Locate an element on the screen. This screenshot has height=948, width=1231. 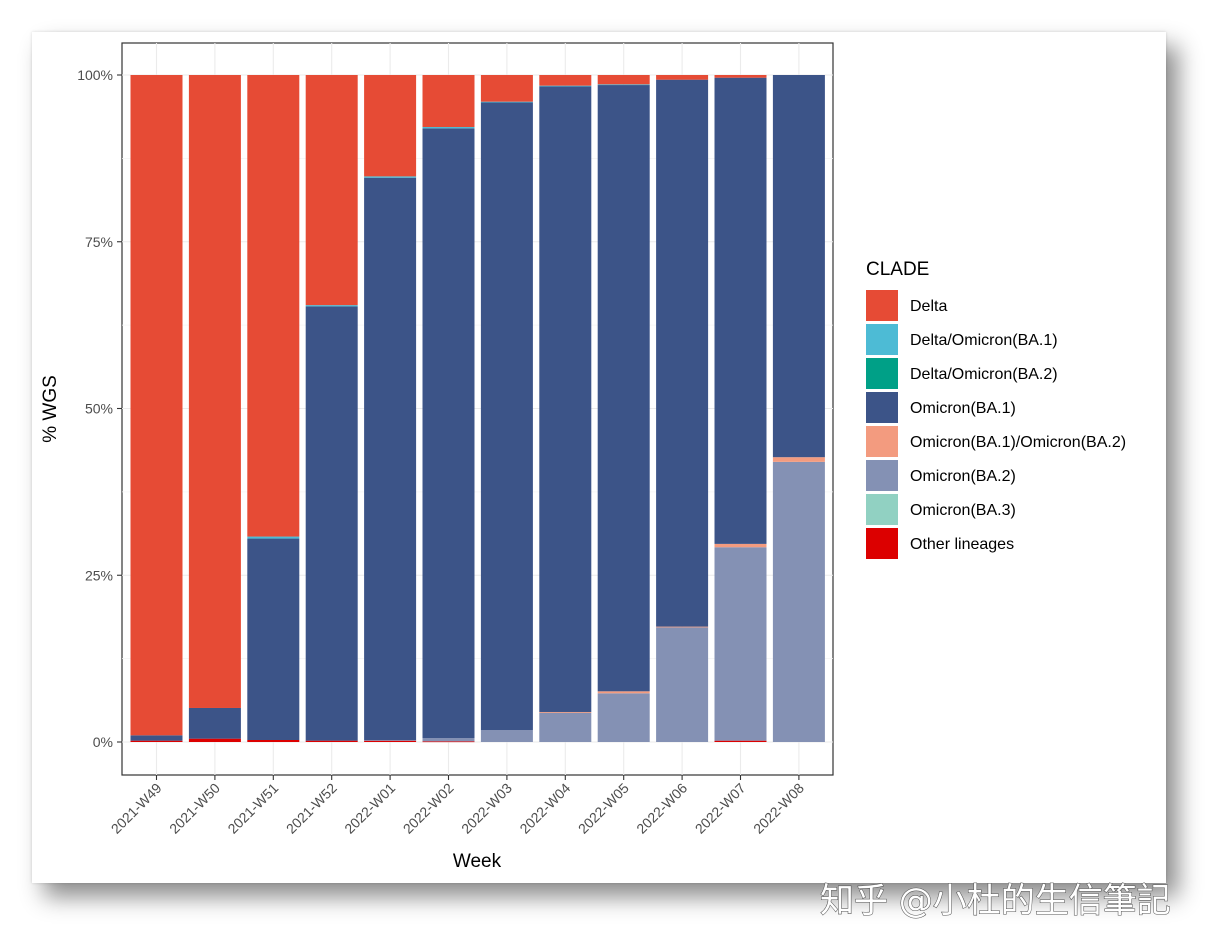
bar-segment-2021-W51-delta-omicron-ba-1- is located at coordinates (273, 537).